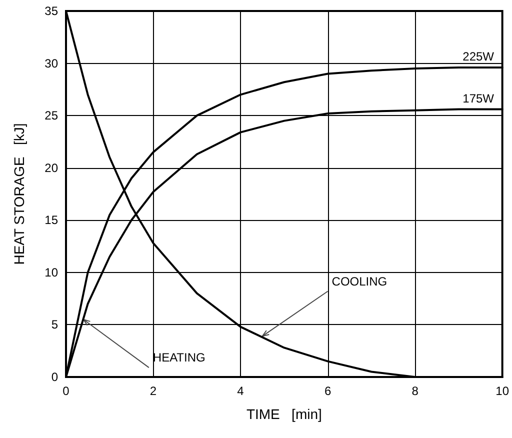  I want to click on annotation: HEATING, so click(179, 357).